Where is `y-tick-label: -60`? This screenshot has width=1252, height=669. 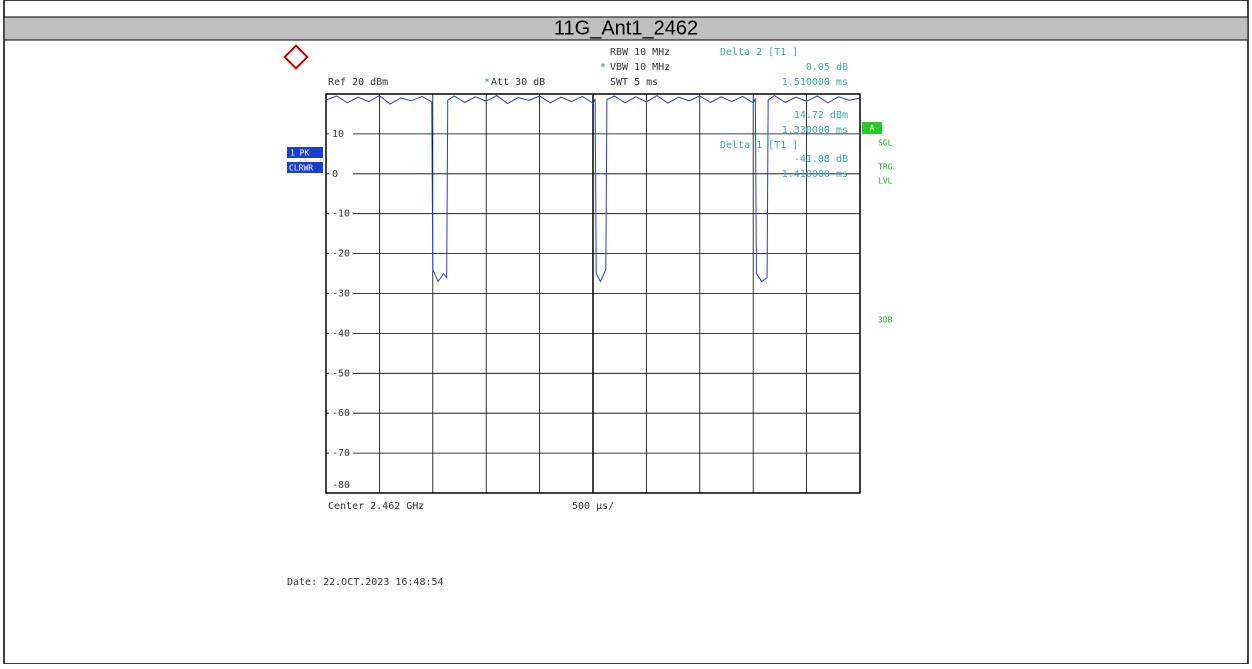
y-tick-label: -60 is located at coordinates (341, 413).